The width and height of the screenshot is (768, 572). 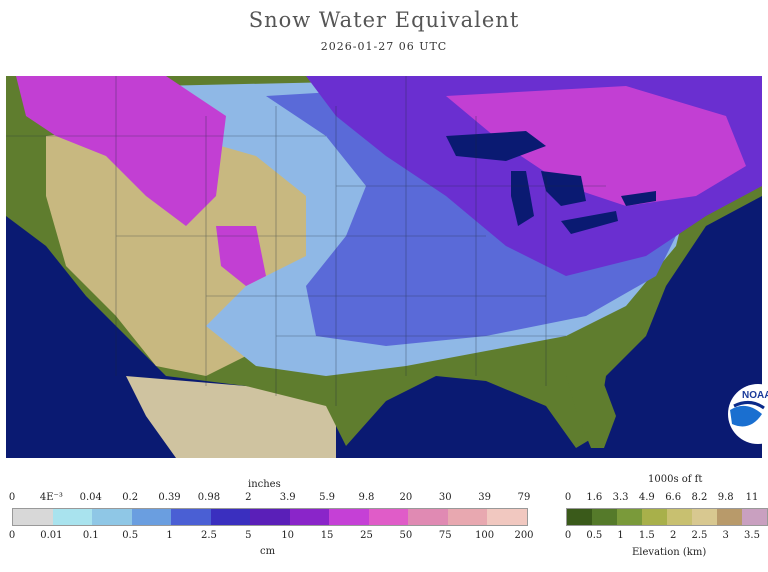 What do you see at coordinates (445, 535) in the screenshot?
I see `legend-tick-label: 75` at bounding box center [445, 535].